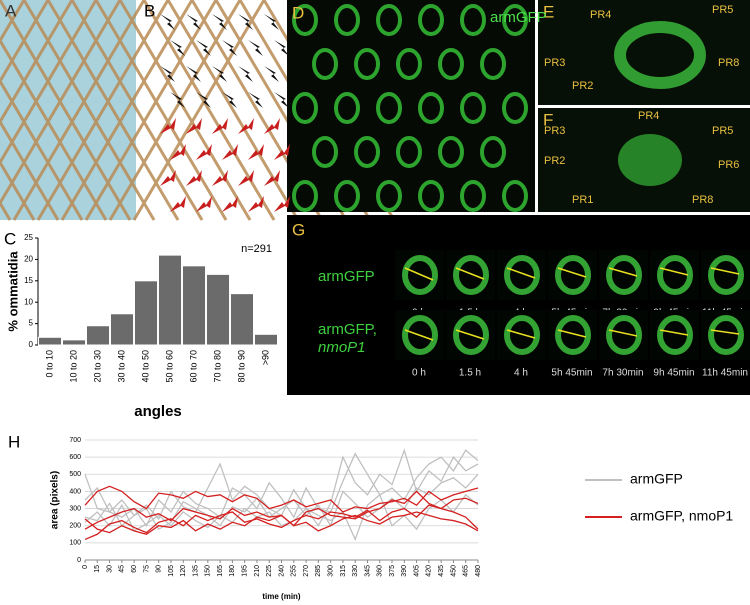  What do you see at coordinates (470, 373) in the screenshot?
I see `time-label: 1.5 h` at bounding box center [470, 373].